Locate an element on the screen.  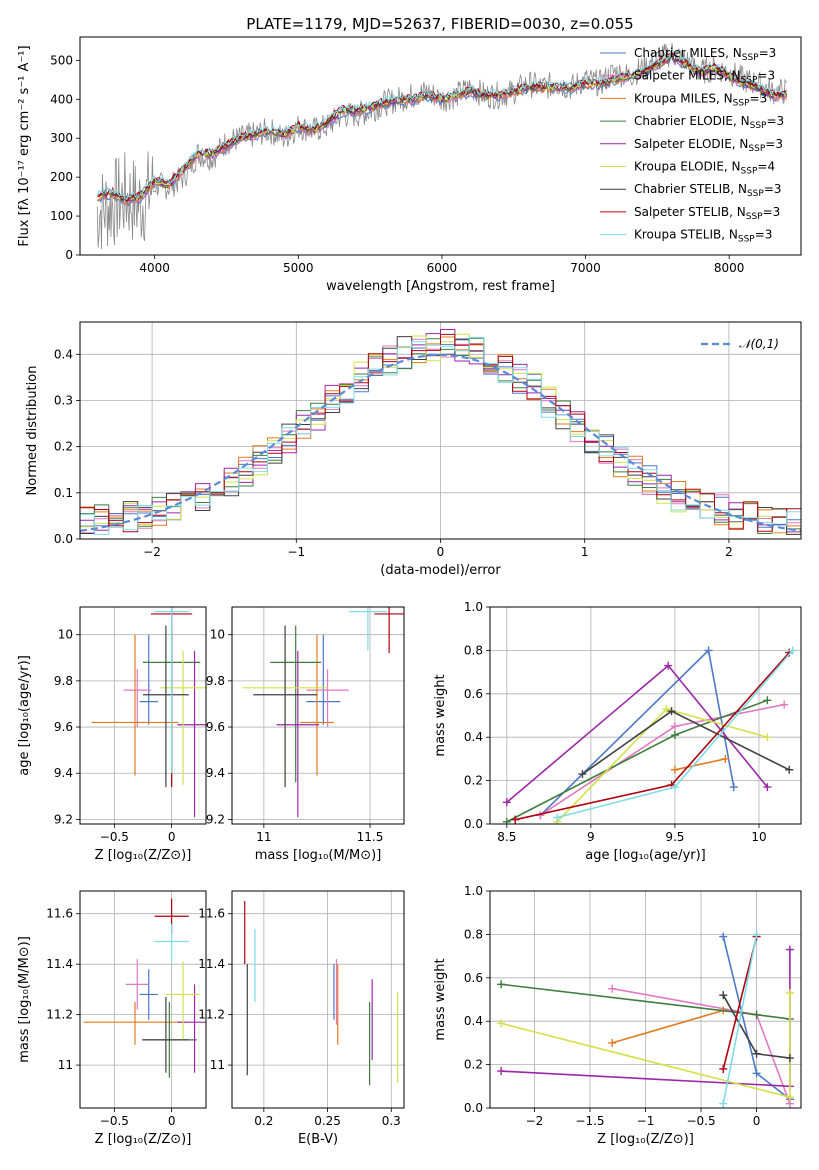
weight-vs-age-xtick-label: 8.5 is located at coordinates (506, 837).